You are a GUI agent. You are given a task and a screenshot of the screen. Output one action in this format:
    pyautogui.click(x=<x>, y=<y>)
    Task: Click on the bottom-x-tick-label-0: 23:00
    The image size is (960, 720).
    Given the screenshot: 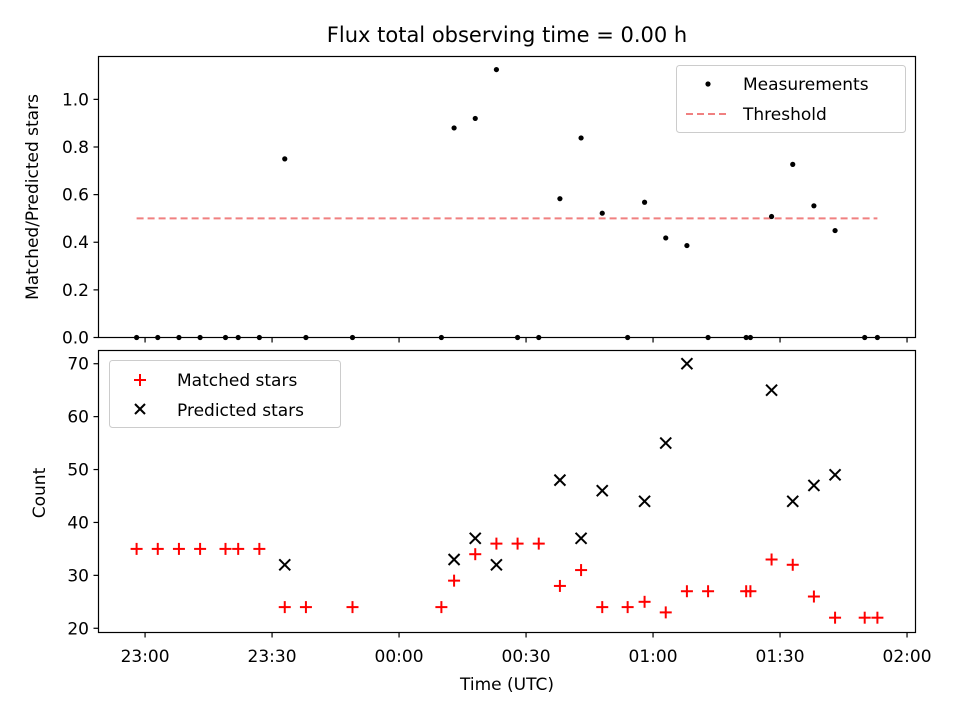 What is the action you would take?
    pyautogui.click(x=145, y=657)
    